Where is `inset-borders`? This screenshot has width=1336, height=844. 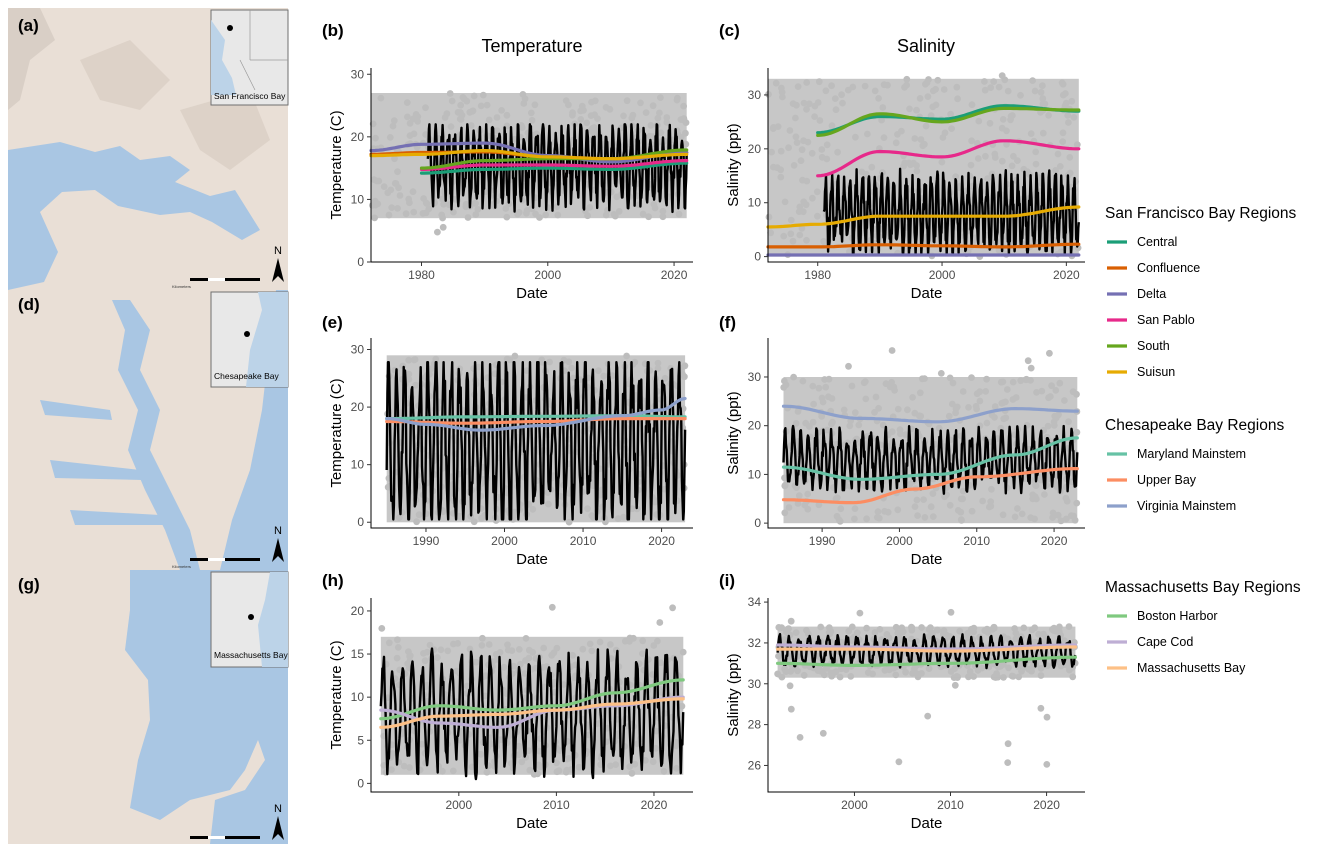
inset-borders is located at coordinates (263, 50).